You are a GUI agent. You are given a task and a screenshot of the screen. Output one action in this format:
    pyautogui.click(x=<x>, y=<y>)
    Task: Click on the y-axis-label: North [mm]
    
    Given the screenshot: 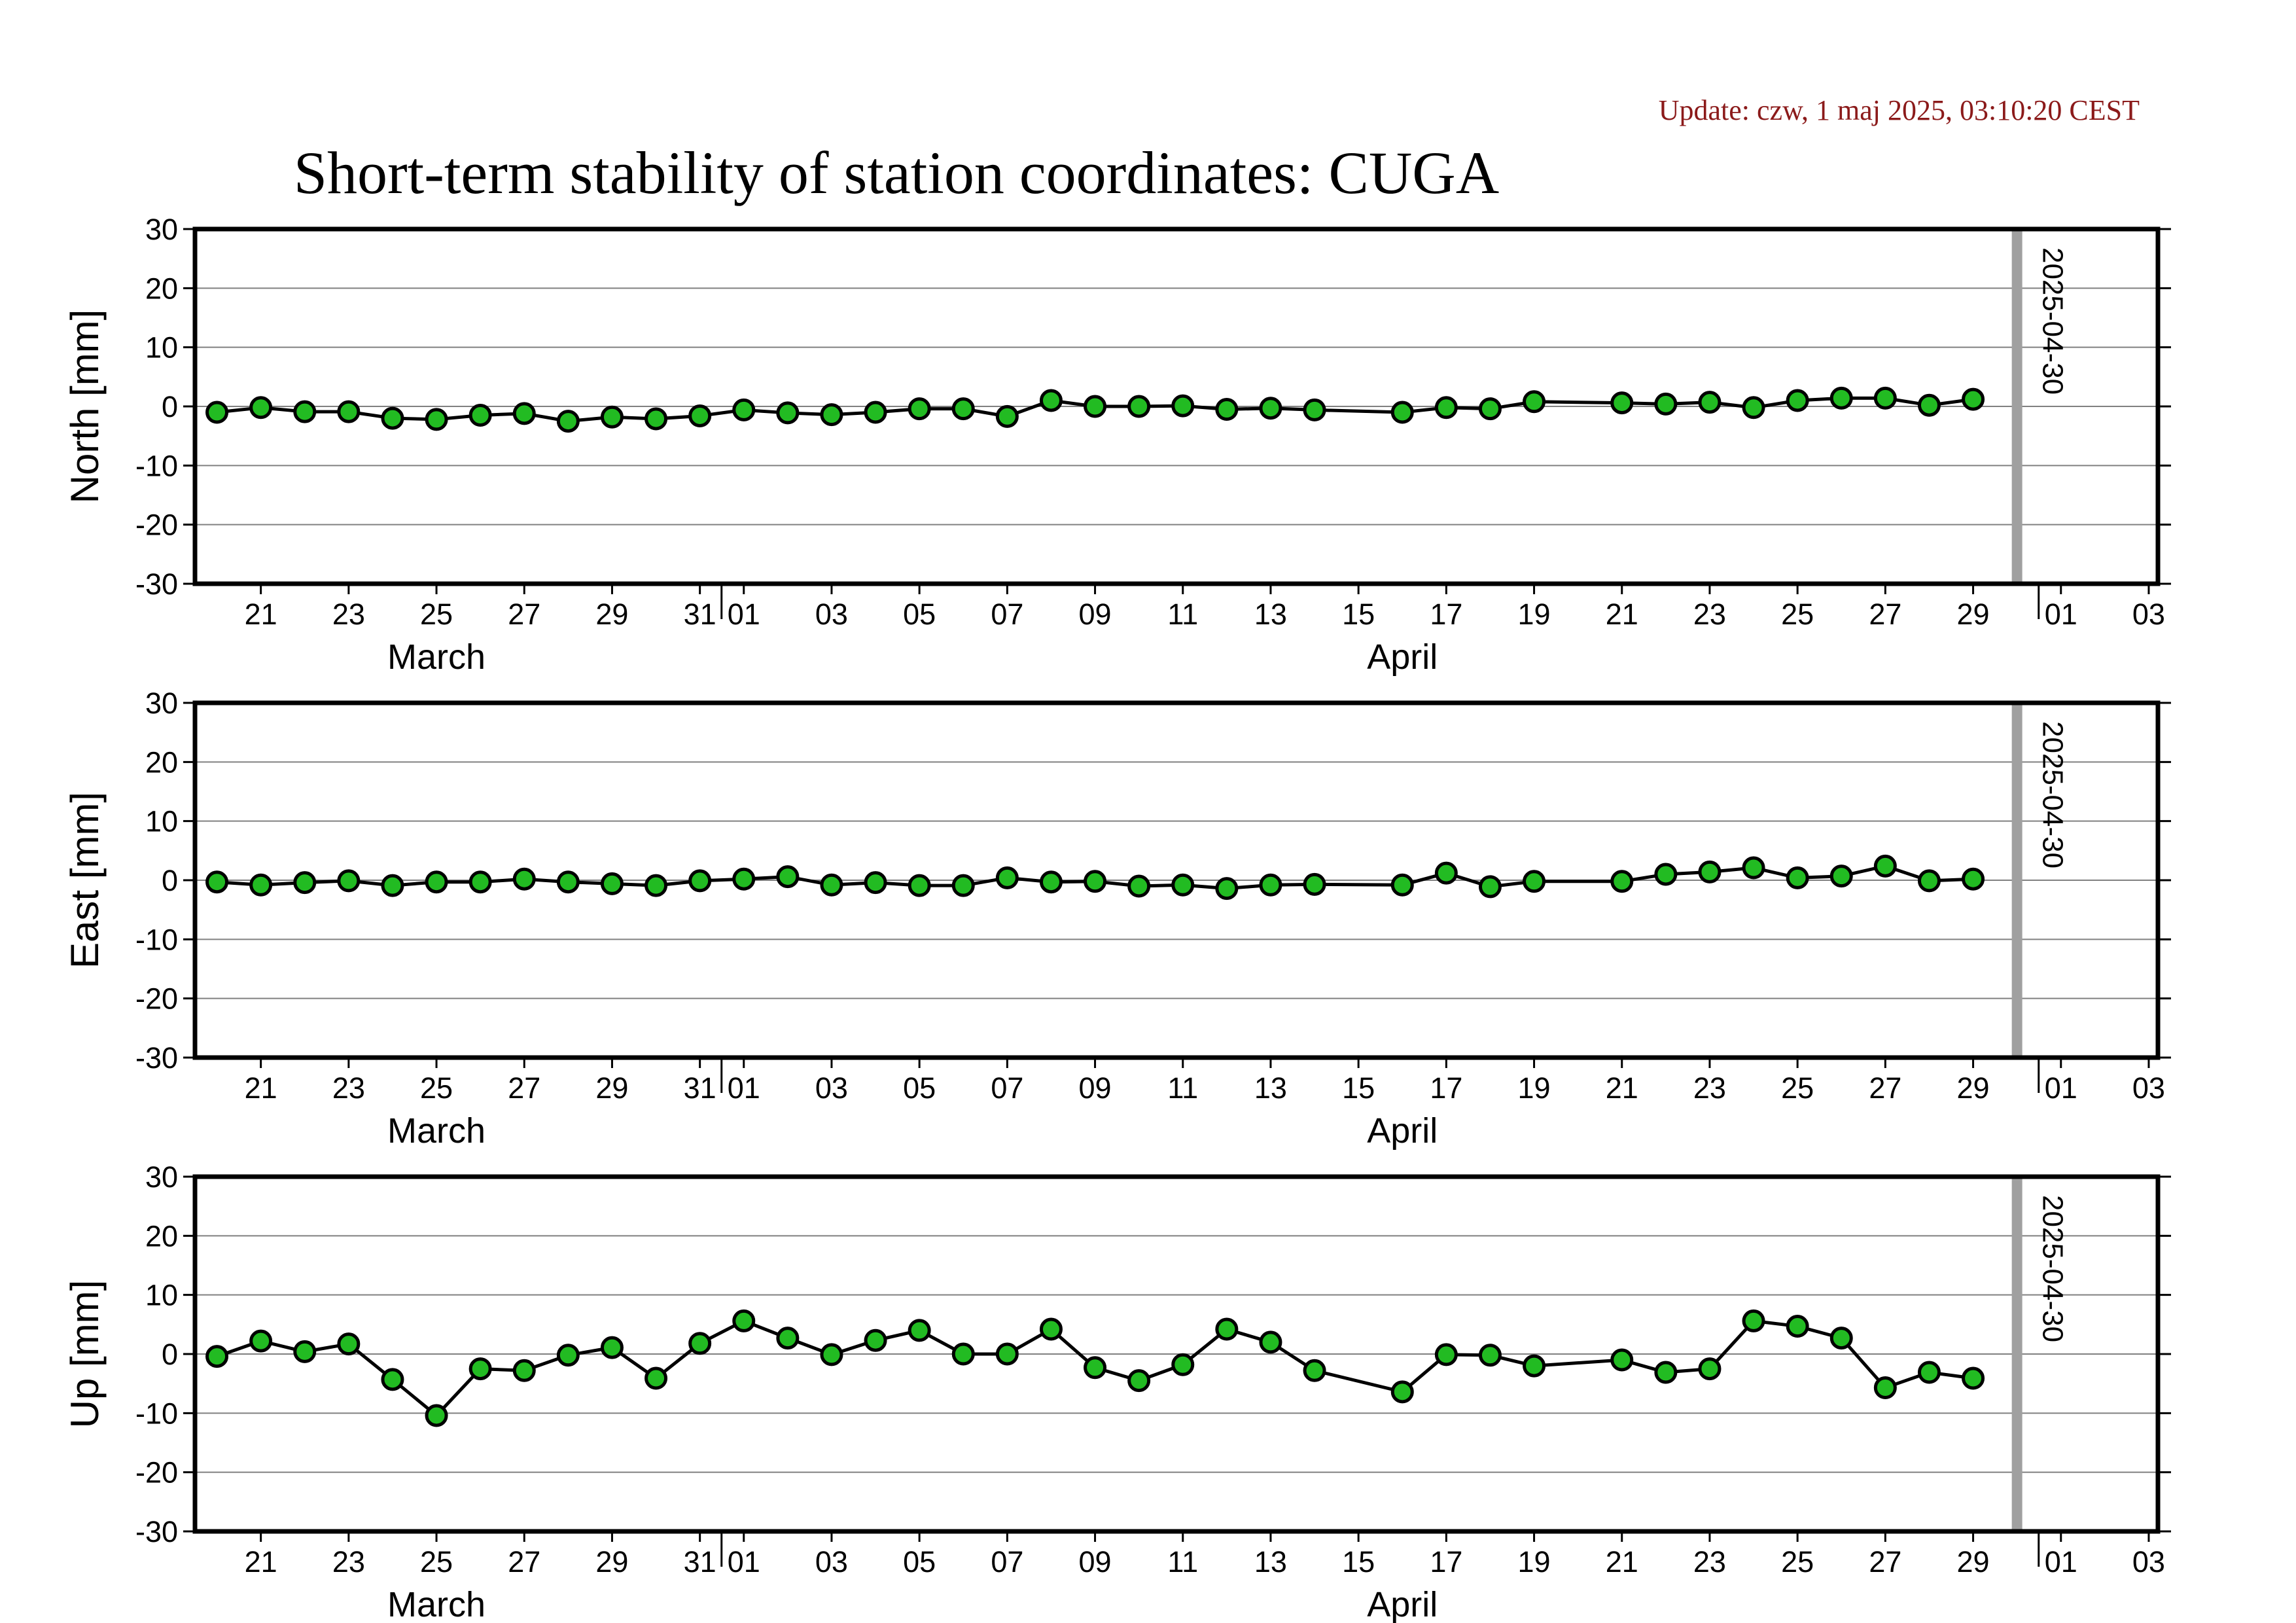 What is the action you would take?
    pyautogui.click(x=85, y=407)
    